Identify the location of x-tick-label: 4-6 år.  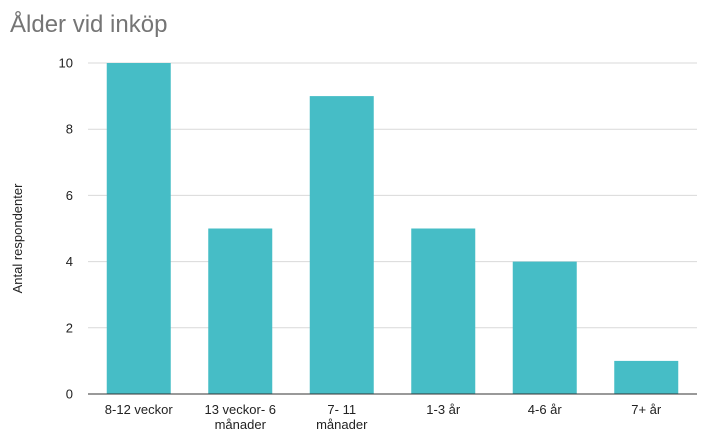
(545, 409).